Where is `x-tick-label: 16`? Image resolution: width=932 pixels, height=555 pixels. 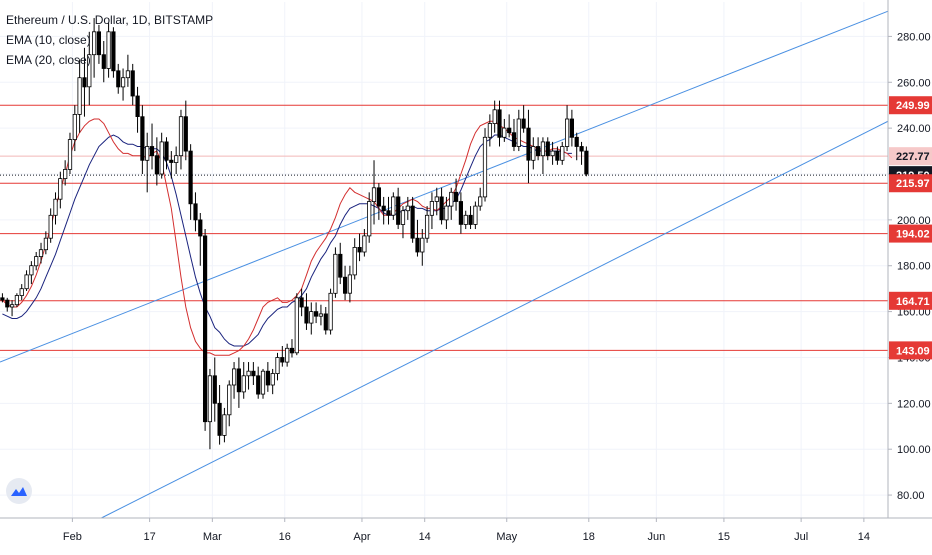 x-tick-label: 16 is located at coordinates (285, 537).